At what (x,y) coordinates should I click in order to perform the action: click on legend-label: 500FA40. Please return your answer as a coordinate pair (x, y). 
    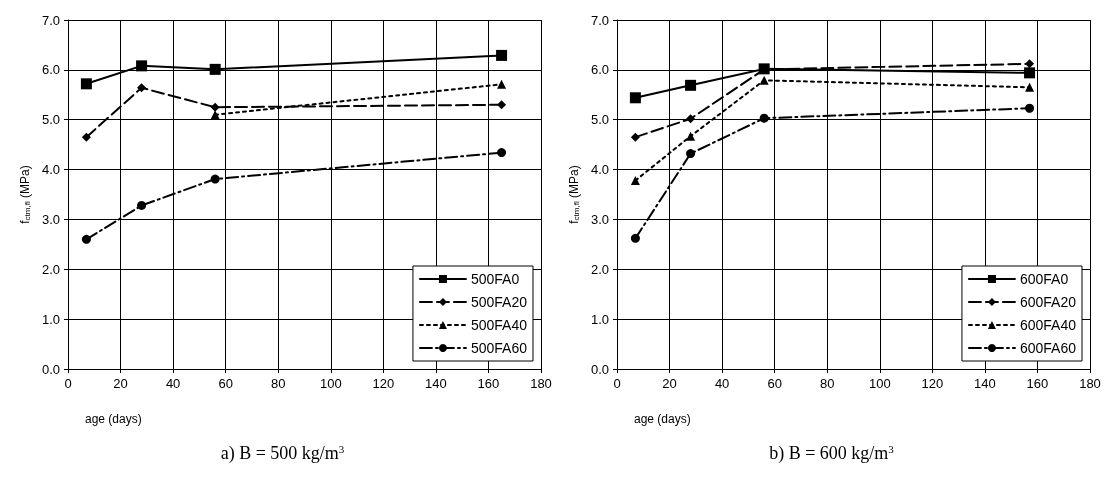
    Looking at the image, I should click on (499, 325).